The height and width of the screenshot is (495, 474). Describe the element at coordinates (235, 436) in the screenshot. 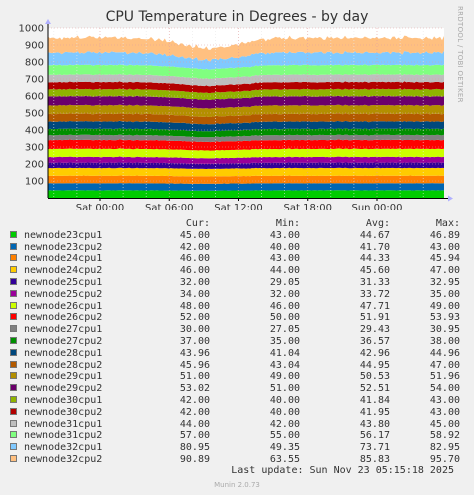

I see `legend-row: newnode31cpu2 57.00 55.00 56.17 58.92` at that location.